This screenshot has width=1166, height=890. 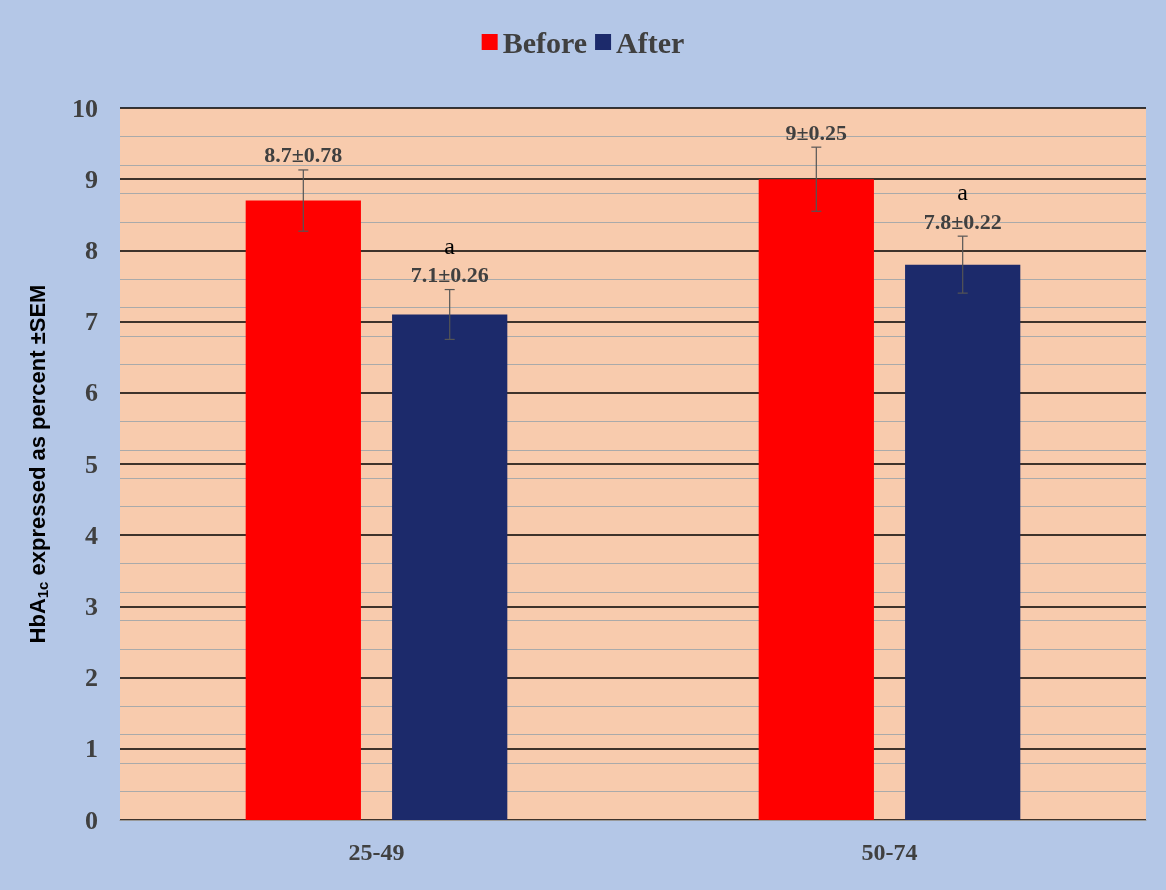 What do you see at coordinates (91, 464) in the screenshot?
I see `y-tick-label: 5` at bounding box center [91, 464].